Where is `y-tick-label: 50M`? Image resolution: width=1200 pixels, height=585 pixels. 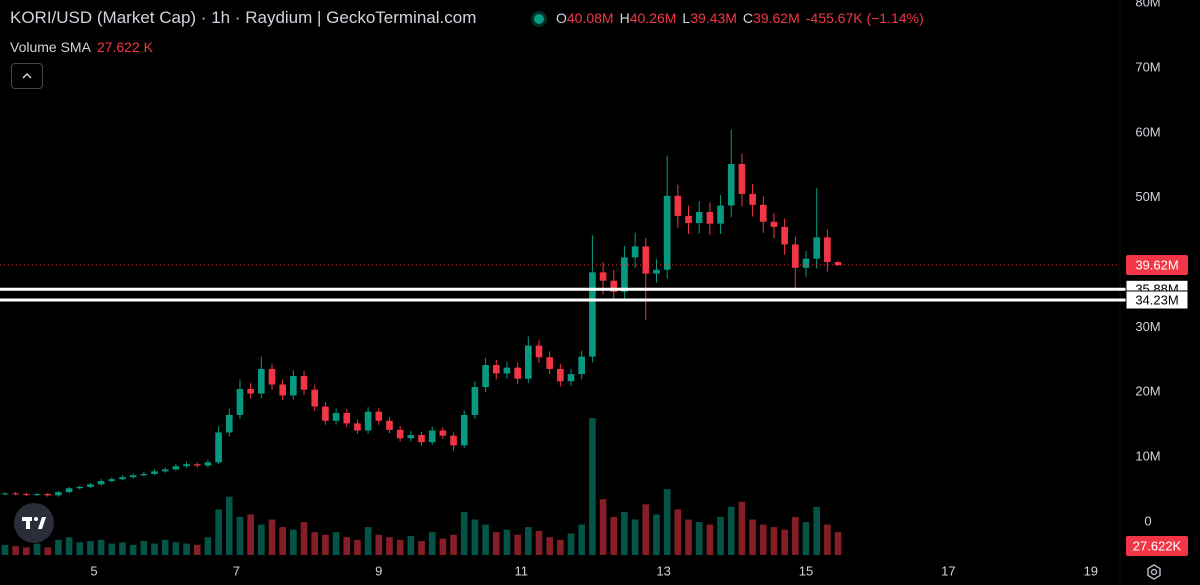 y-tick-label: 50M is located at coordinates (1147, 196).